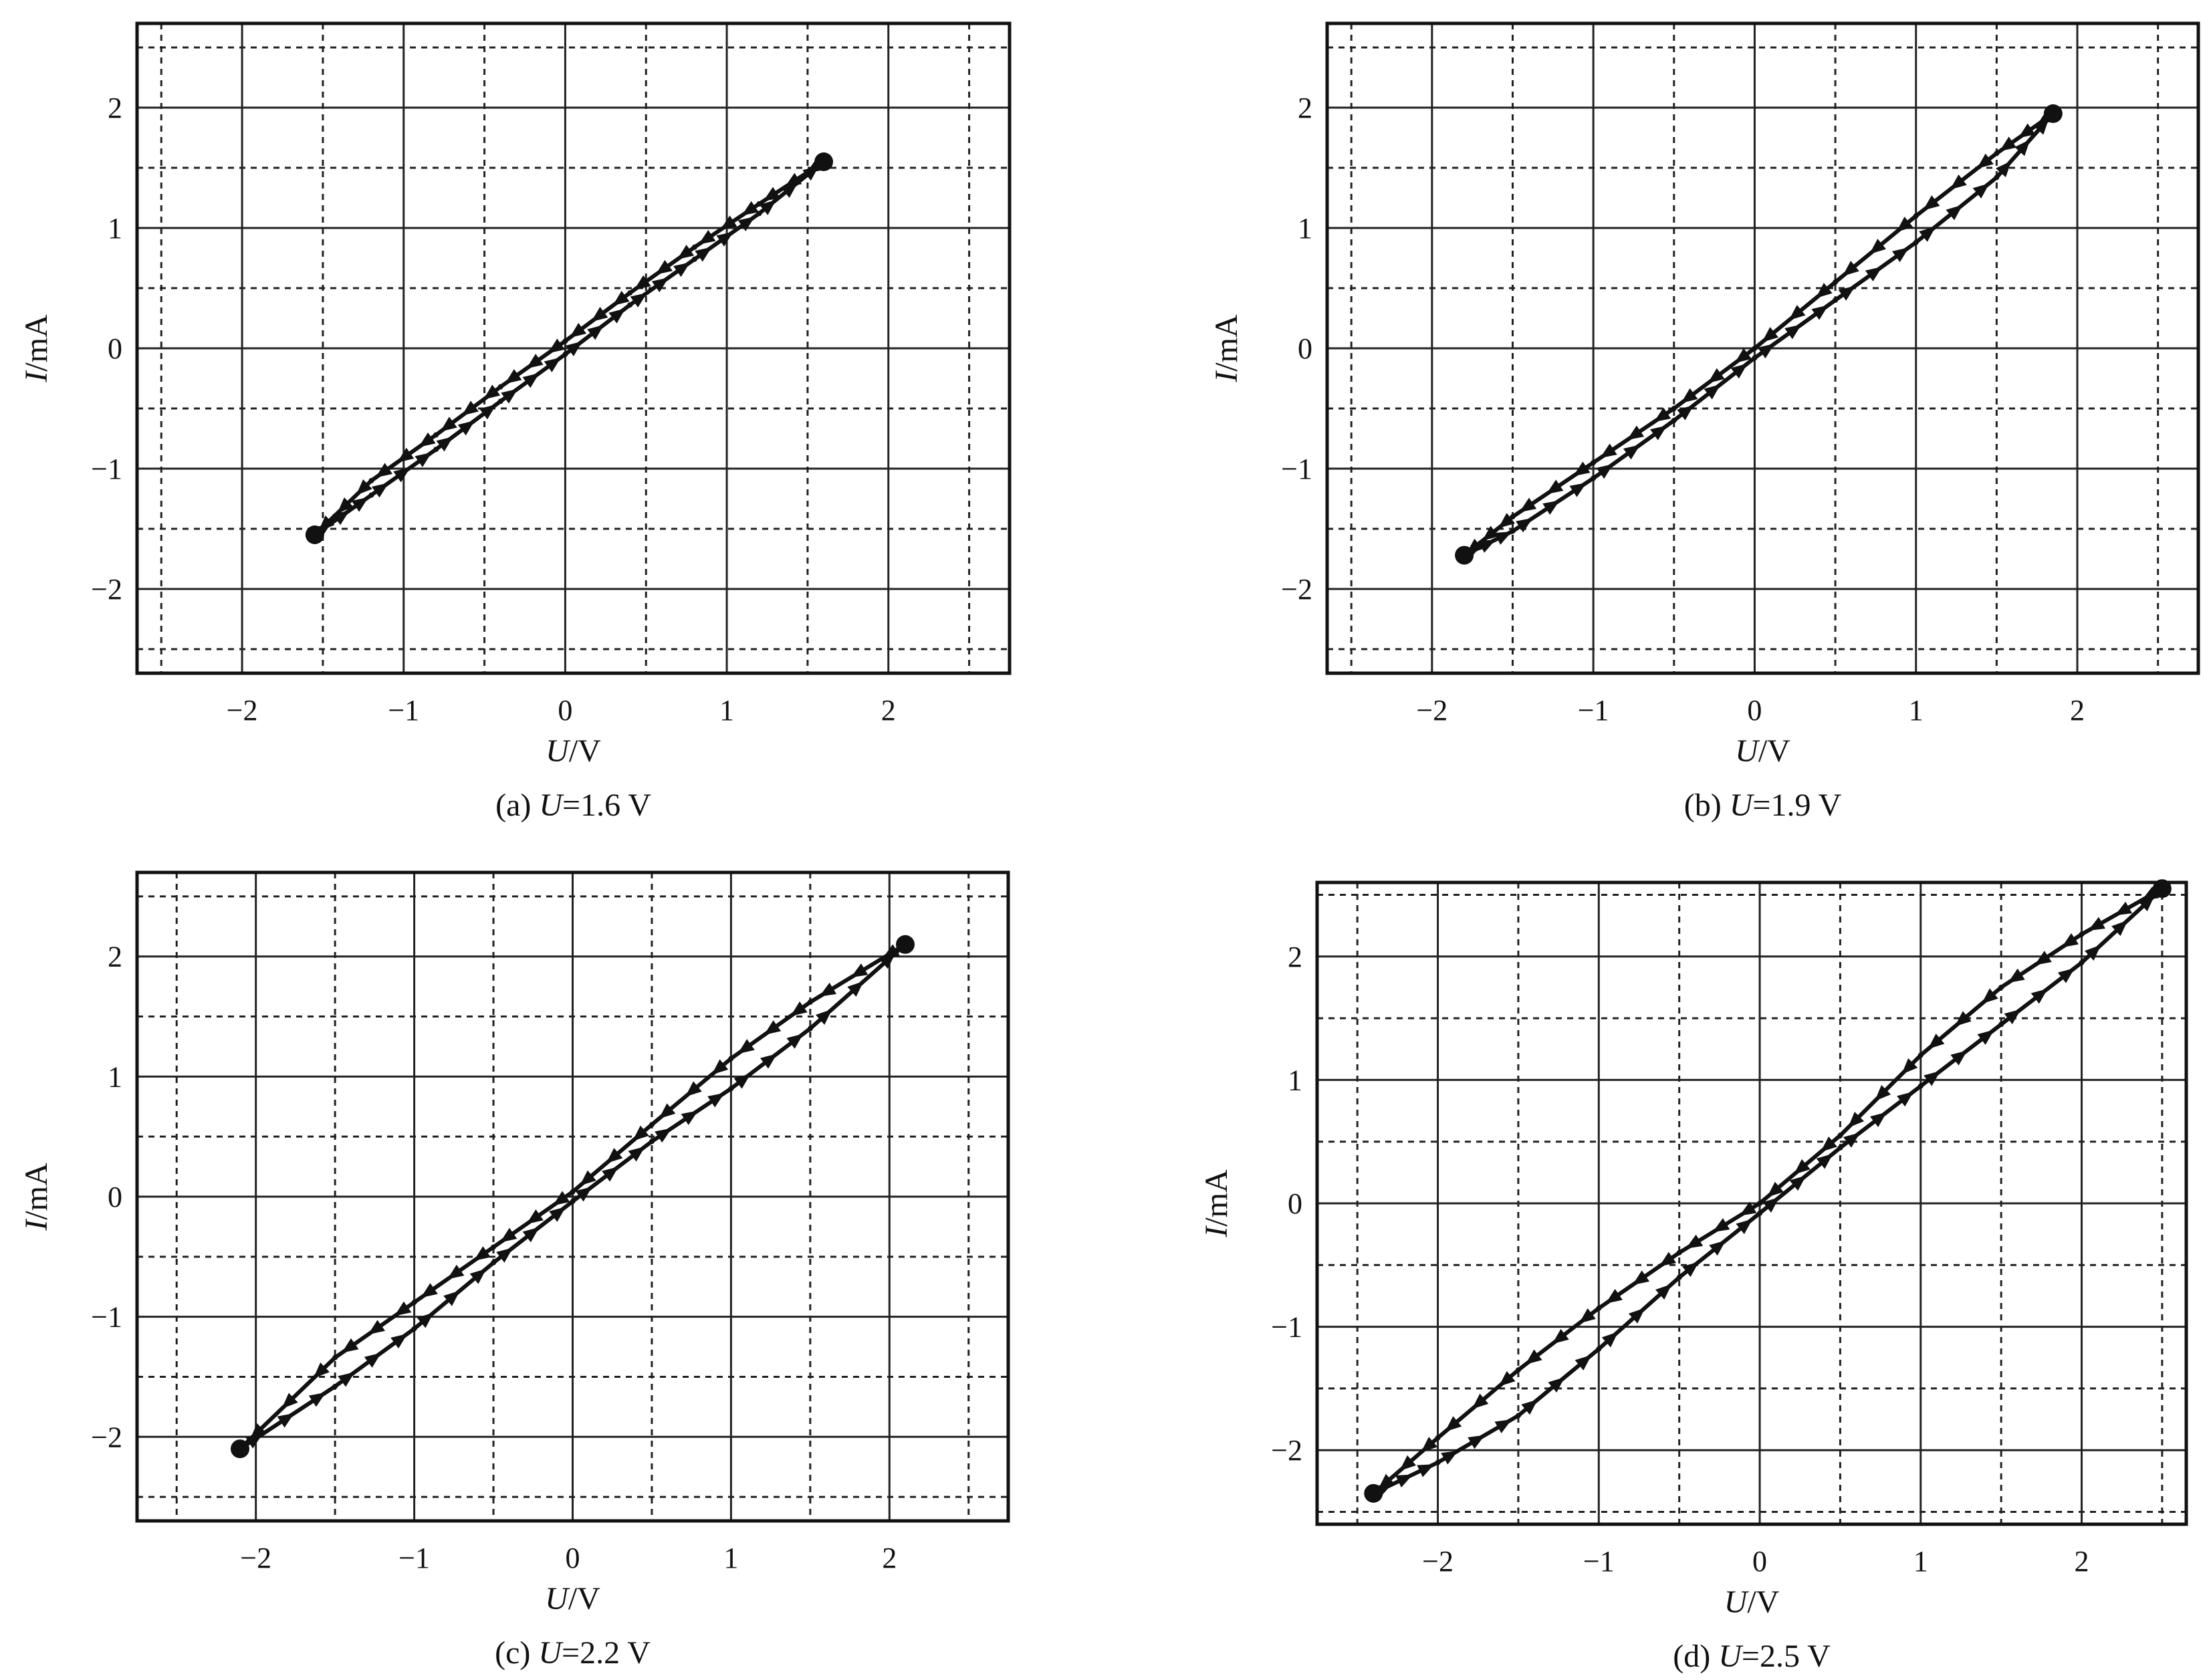 The width and height of the screenshot is (2211, 1680). What do you see at coordinates (1216, 1231) in the screenshot?
I see `y-axis-label-var: I` at bounding box center [1216, 1231].